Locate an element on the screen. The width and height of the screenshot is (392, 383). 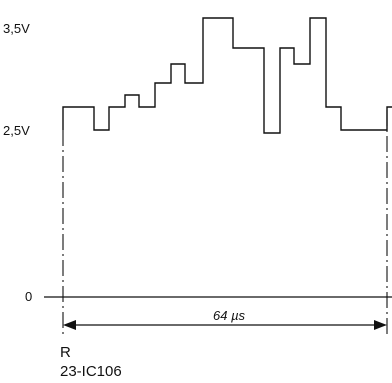
reference-letter: R is located at coordinates (65, 352).